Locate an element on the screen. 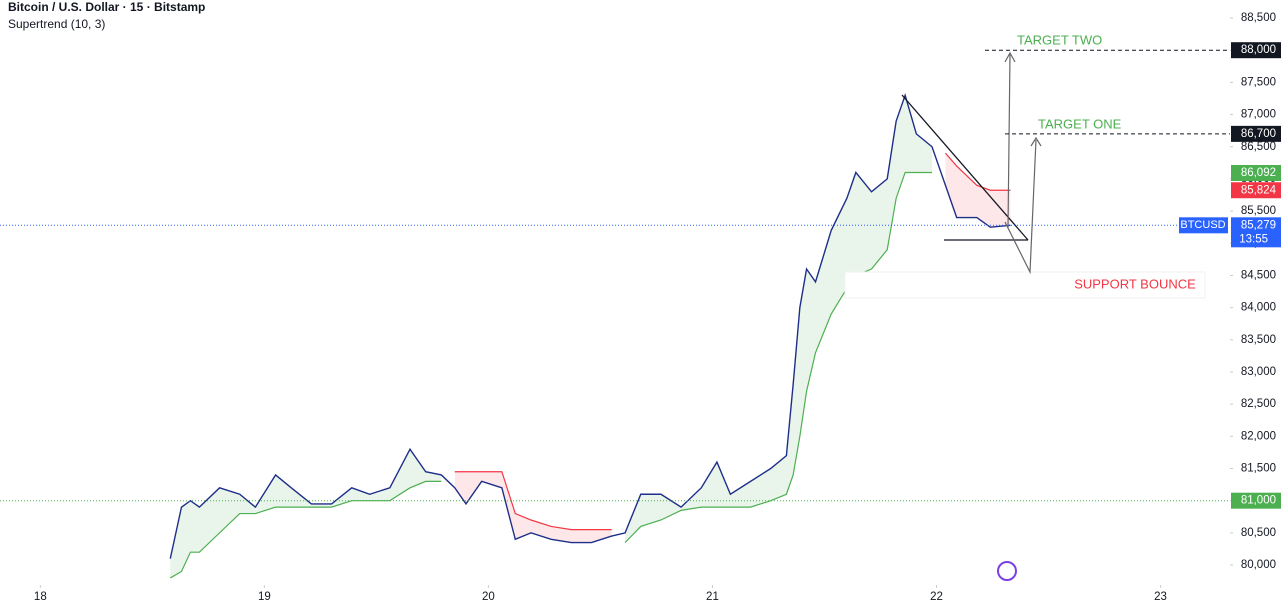 The height and width of the screenshot is (602, 1284). price-badge-label: 86,092 is located at coordinates (1258, 173).